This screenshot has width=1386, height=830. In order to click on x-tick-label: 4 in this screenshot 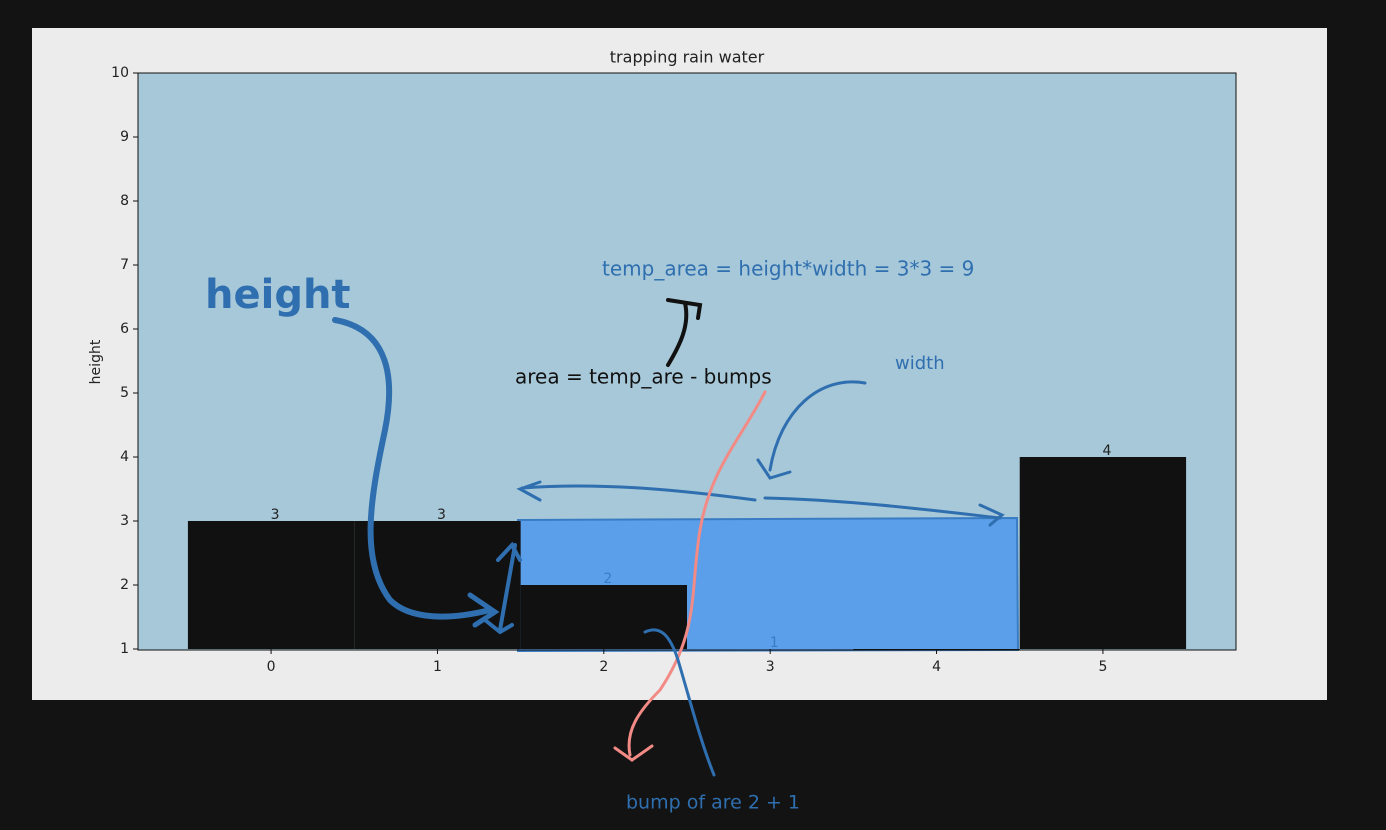, I will do `click(936, 667)`.